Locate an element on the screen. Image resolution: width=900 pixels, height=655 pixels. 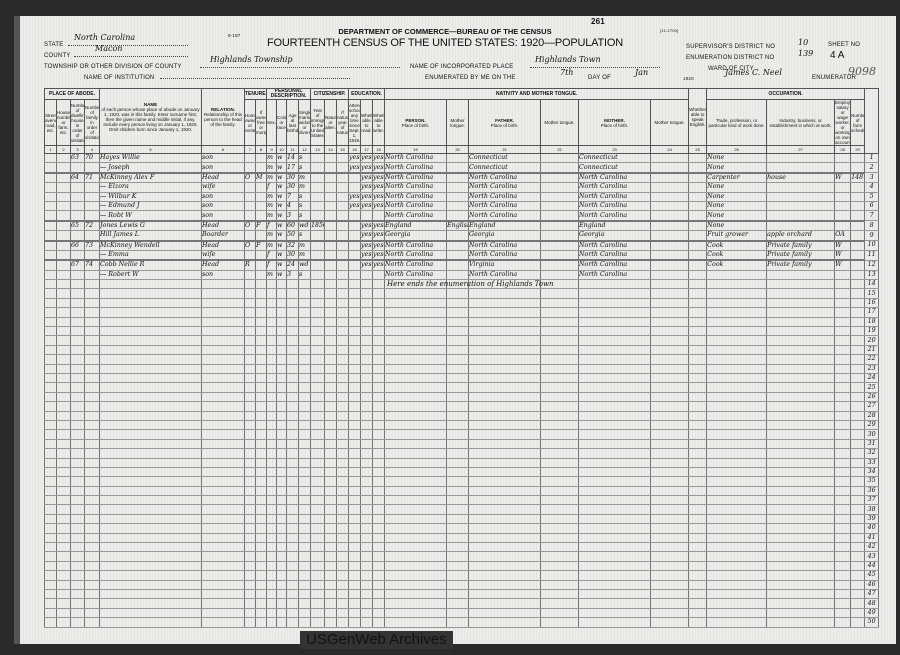
nativity-header: NATIVITY AND MOTHER TONGUE. is located at coordinates (537, 94).